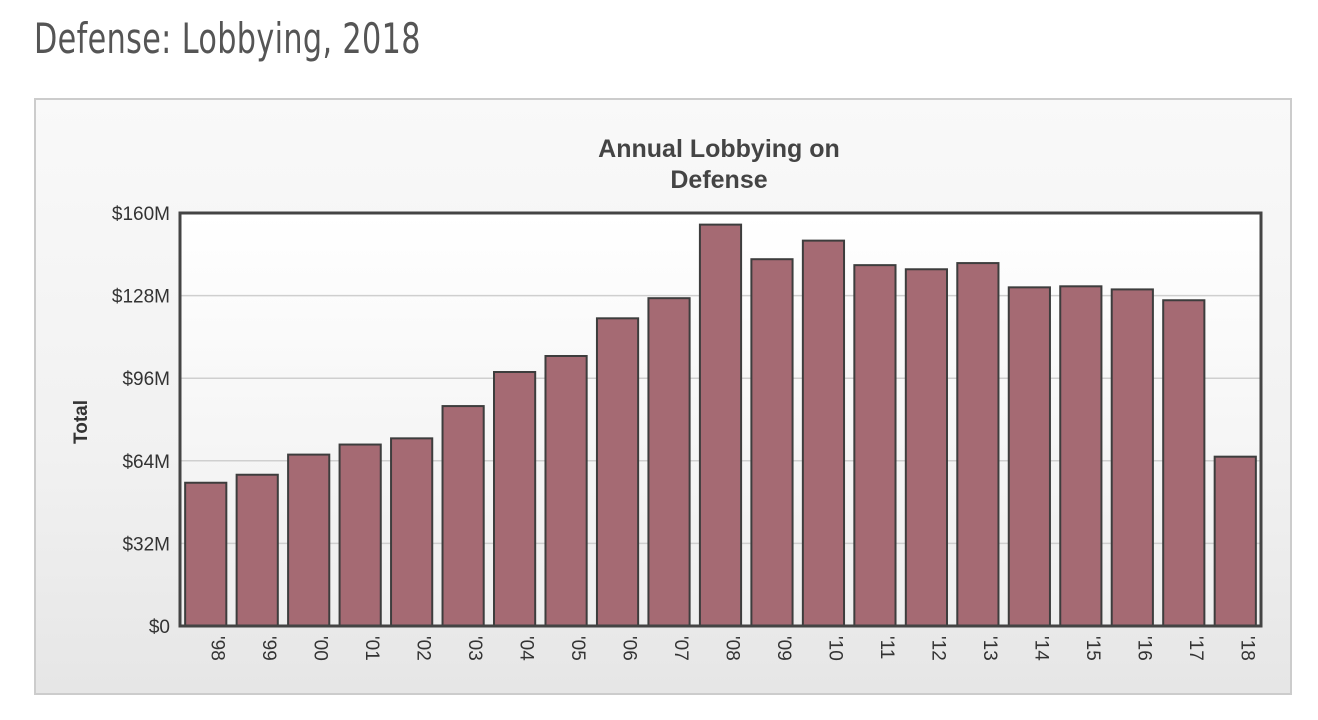  What do you see at coordinates (629, 648) in the screenshot?
I see `x-tick-label: '06` at bounding box center [629, 648].